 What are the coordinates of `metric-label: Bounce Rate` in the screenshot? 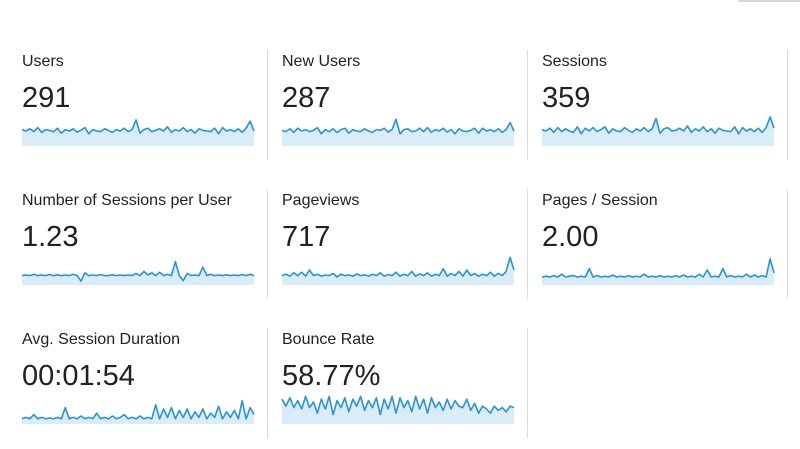 It's located at (328, 339).